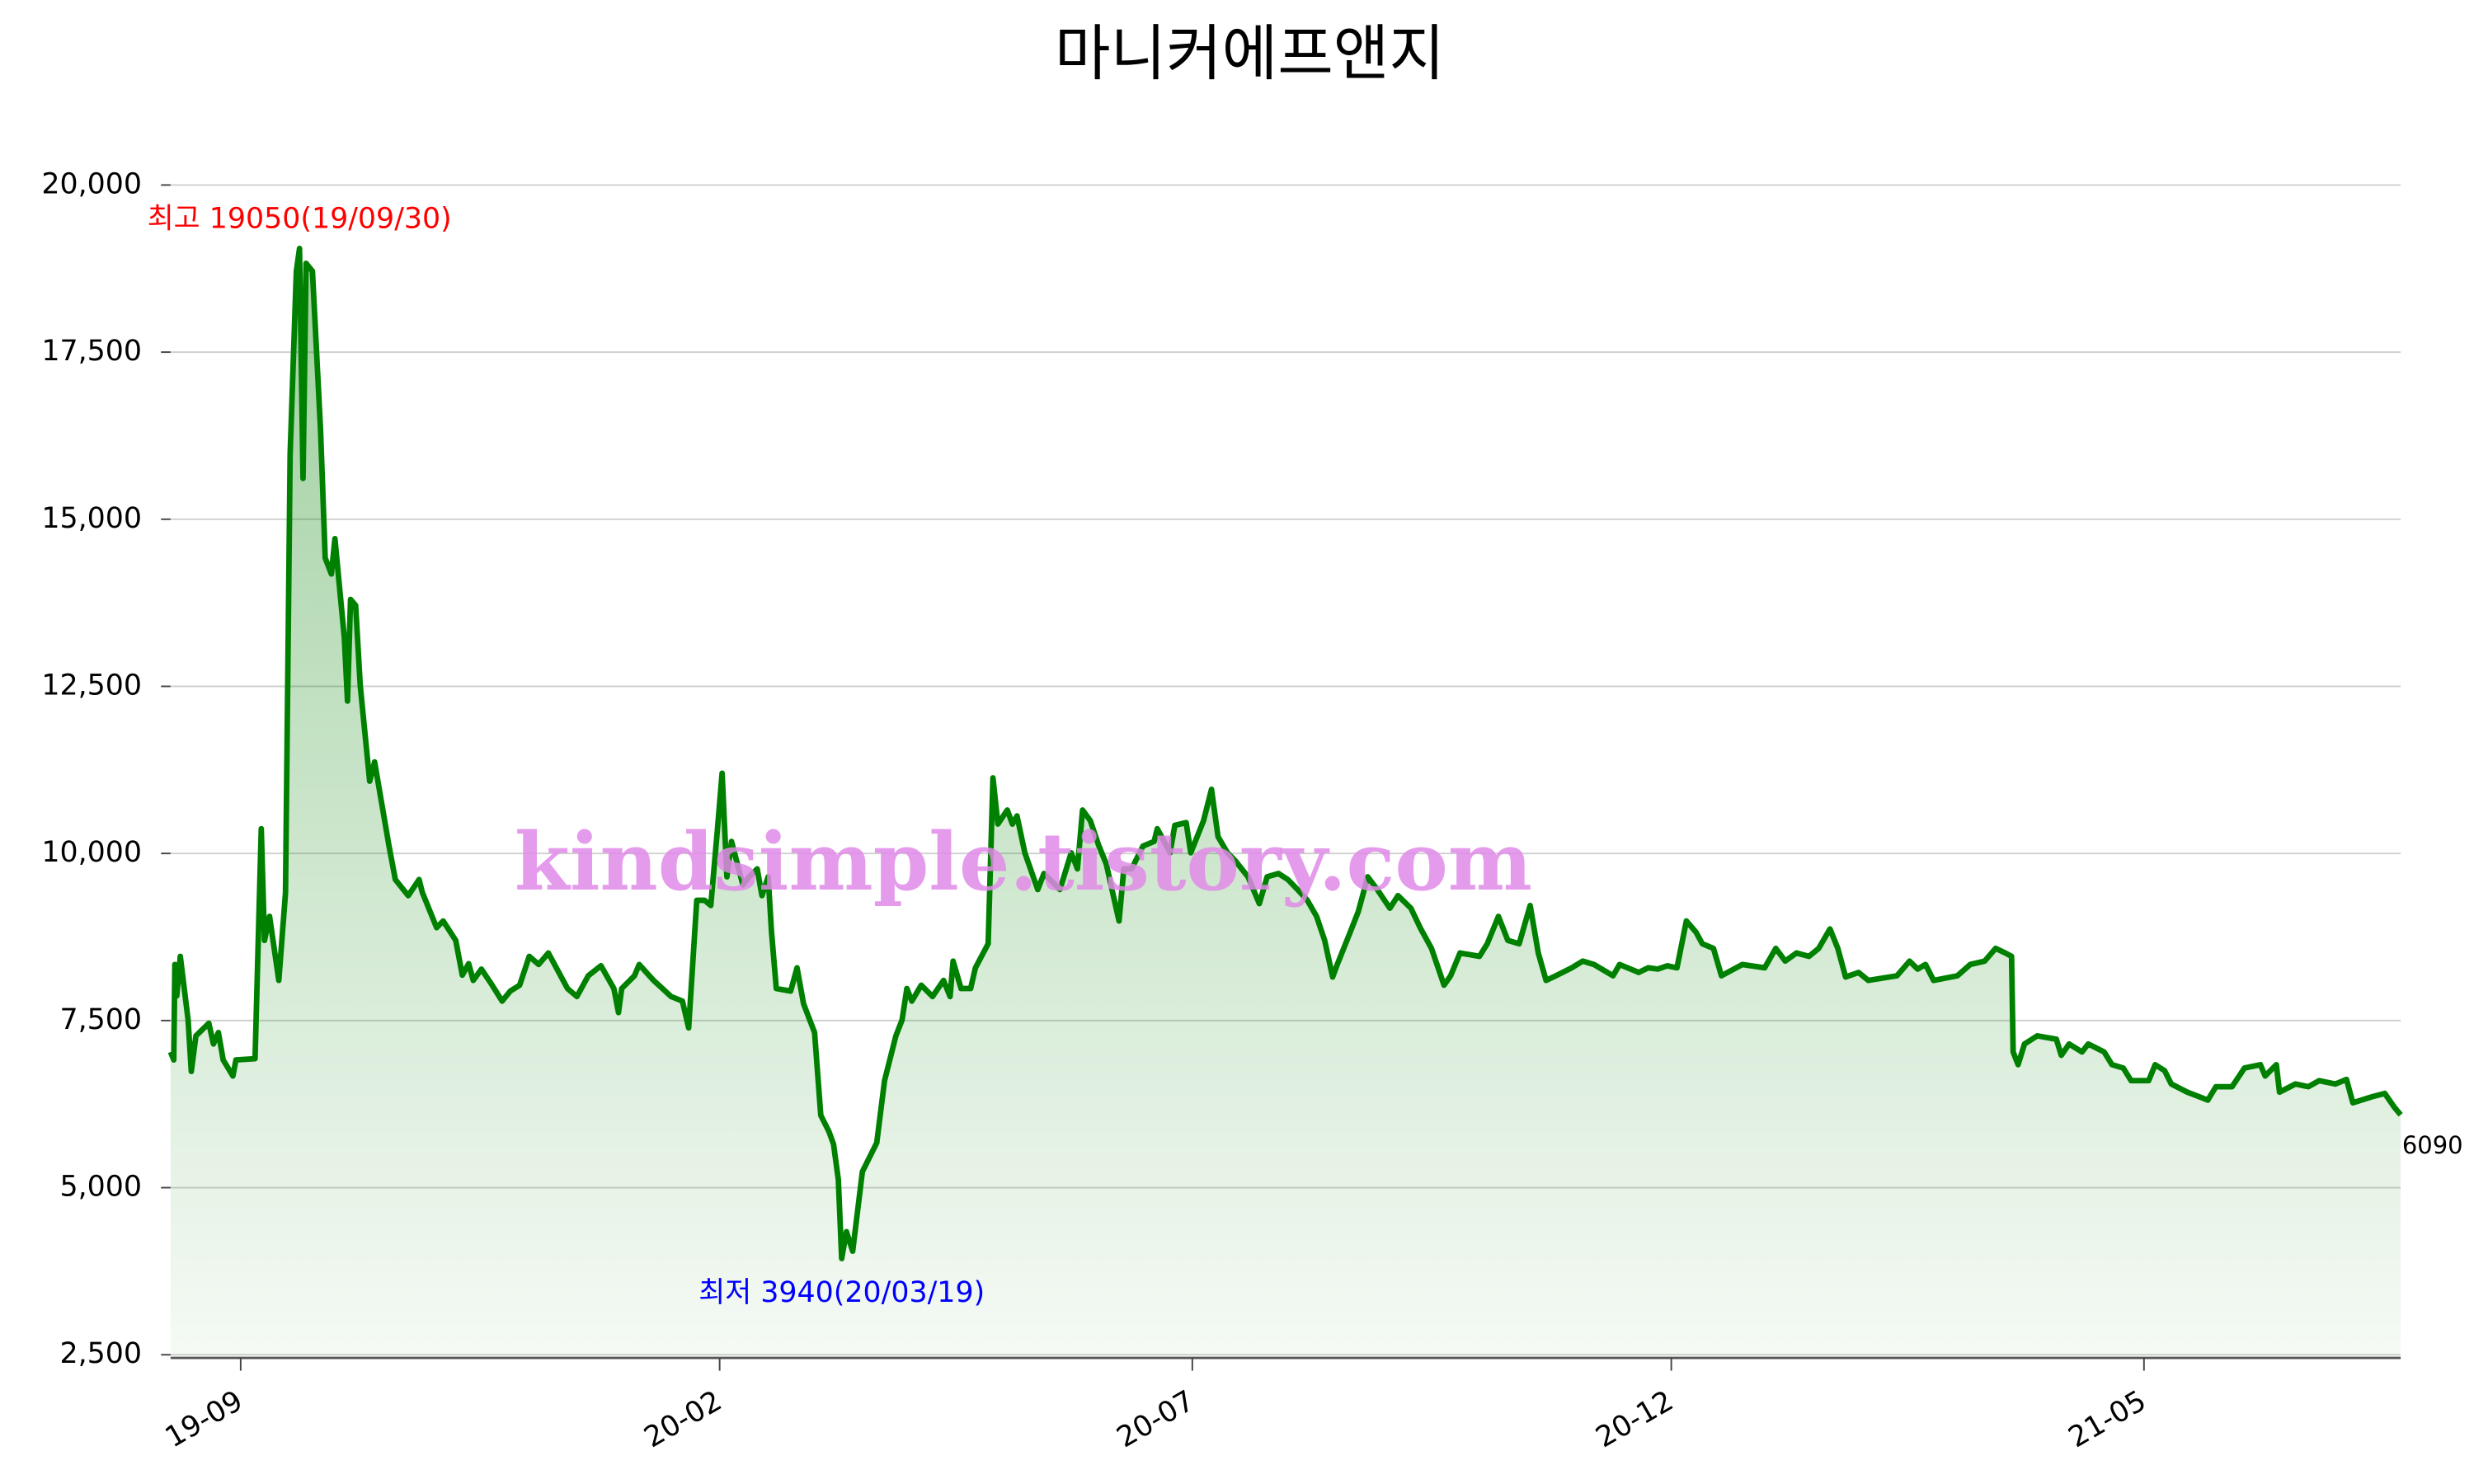 The image size is (2474, 1484). What do you see at coordinates (91, 183) in the screenshot?
I see `y-tick-label: 20,000` at bounding box center [91, 183].